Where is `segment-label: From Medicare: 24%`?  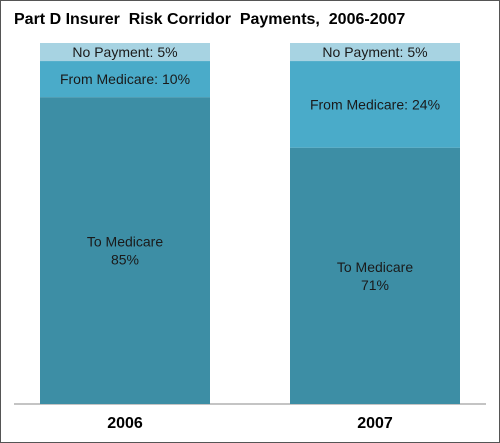
segment-label: From Medicare: 24% is located at coordinates (375, 104).